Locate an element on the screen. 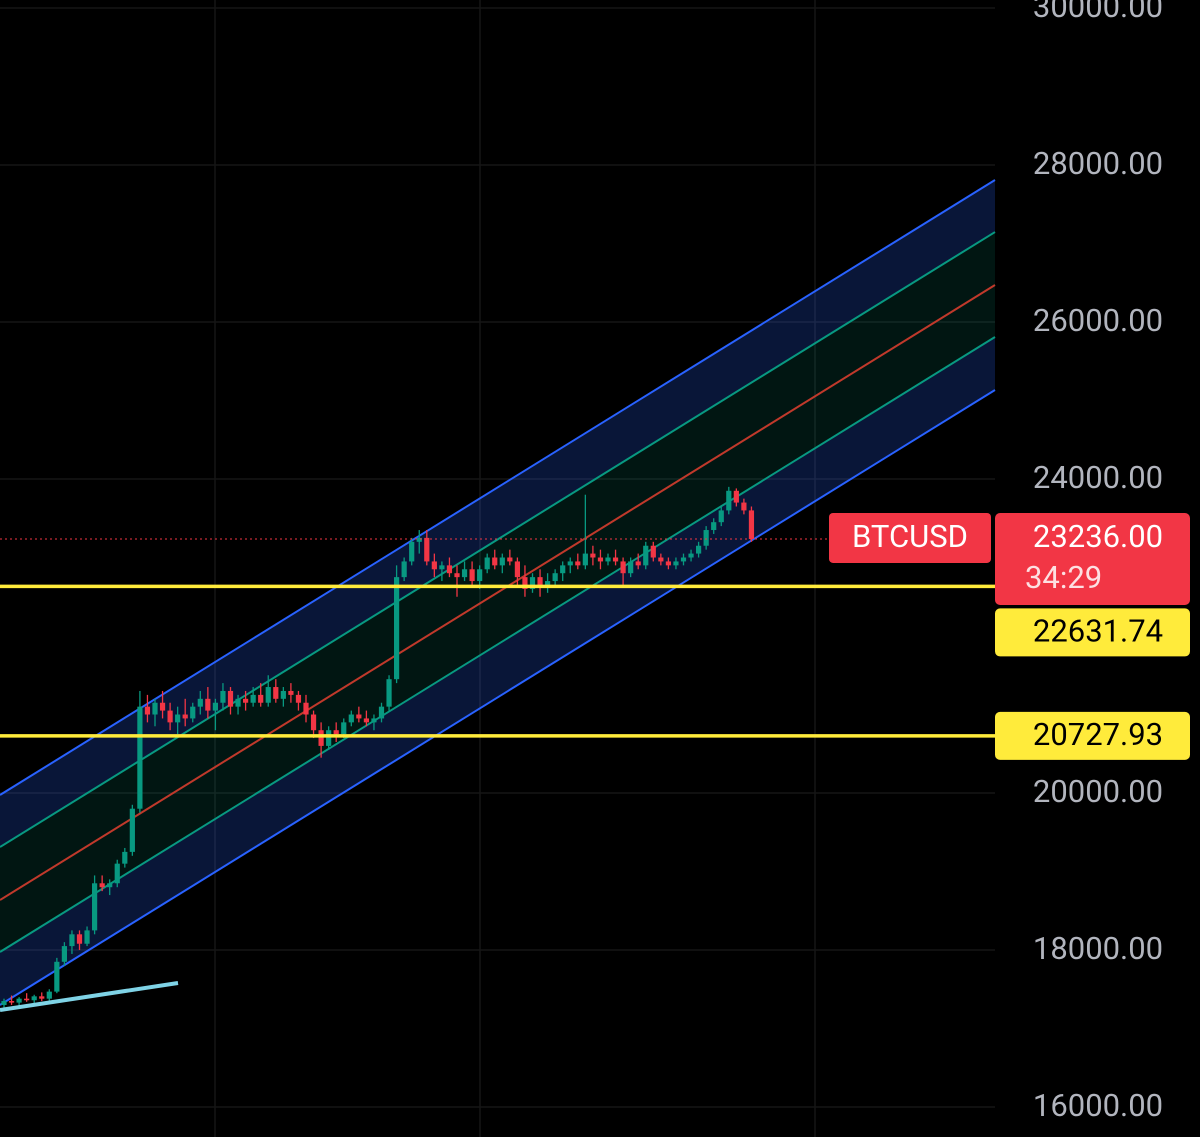 The image size is (1200, 1137). countdown-label: 34:29 is located at coordinates (1063, 577).